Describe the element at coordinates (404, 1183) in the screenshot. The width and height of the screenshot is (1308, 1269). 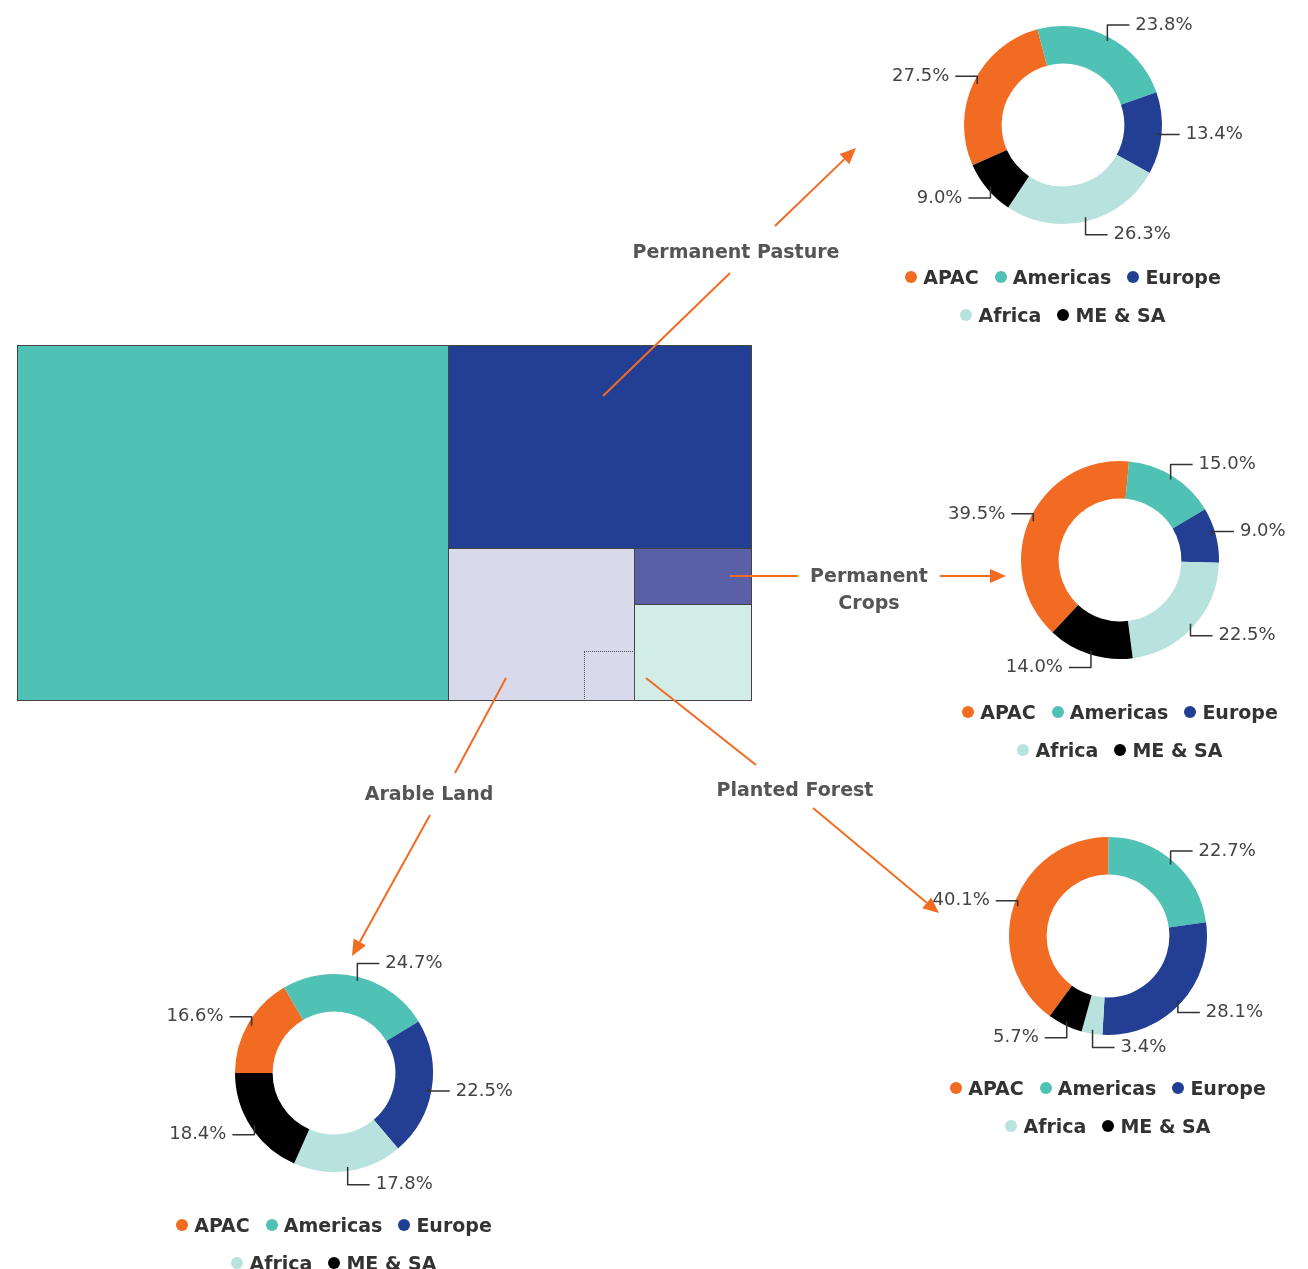
I see `data-label: 17.8%` at that location.